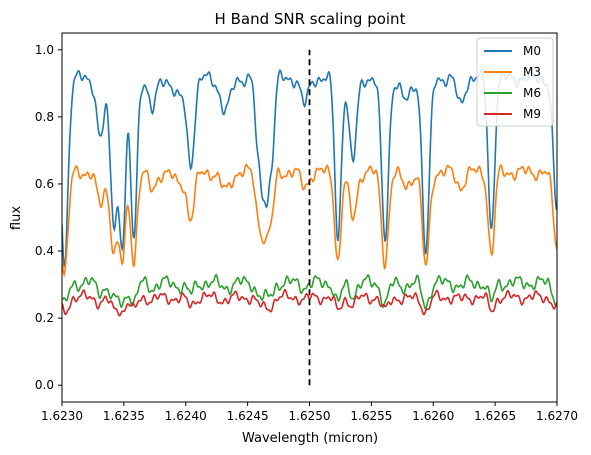 The image size is (591, 455). I want to click on x-tick-label: 1.6255, so click(371, 416).